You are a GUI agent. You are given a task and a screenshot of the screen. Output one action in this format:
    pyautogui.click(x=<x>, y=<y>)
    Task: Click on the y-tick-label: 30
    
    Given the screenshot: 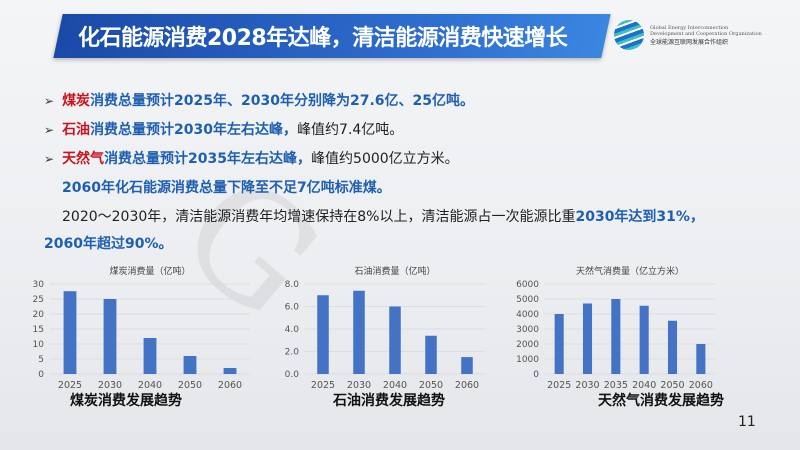 What is the action you would take?
    pyautogui.click(x=39, y=285)
    